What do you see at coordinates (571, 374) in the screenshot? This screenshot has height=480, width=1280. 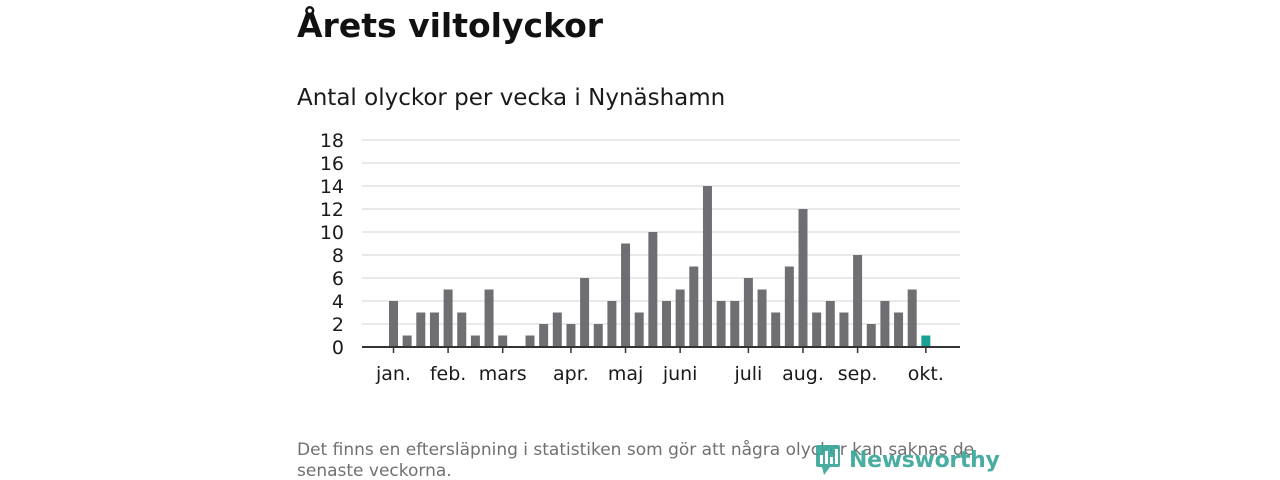 I see `x-tick-label: apr.` at bounding box center [571, 374].